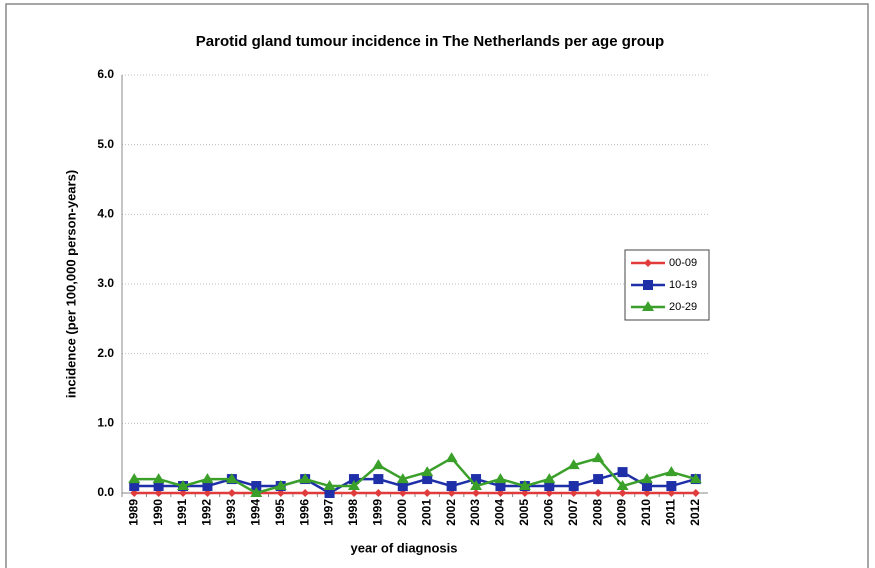 This screenshot has width=875, height=568. Describe the element at coordinates (280, 512) in the screenshot. I see `x-tick-label: 1995` at that location.